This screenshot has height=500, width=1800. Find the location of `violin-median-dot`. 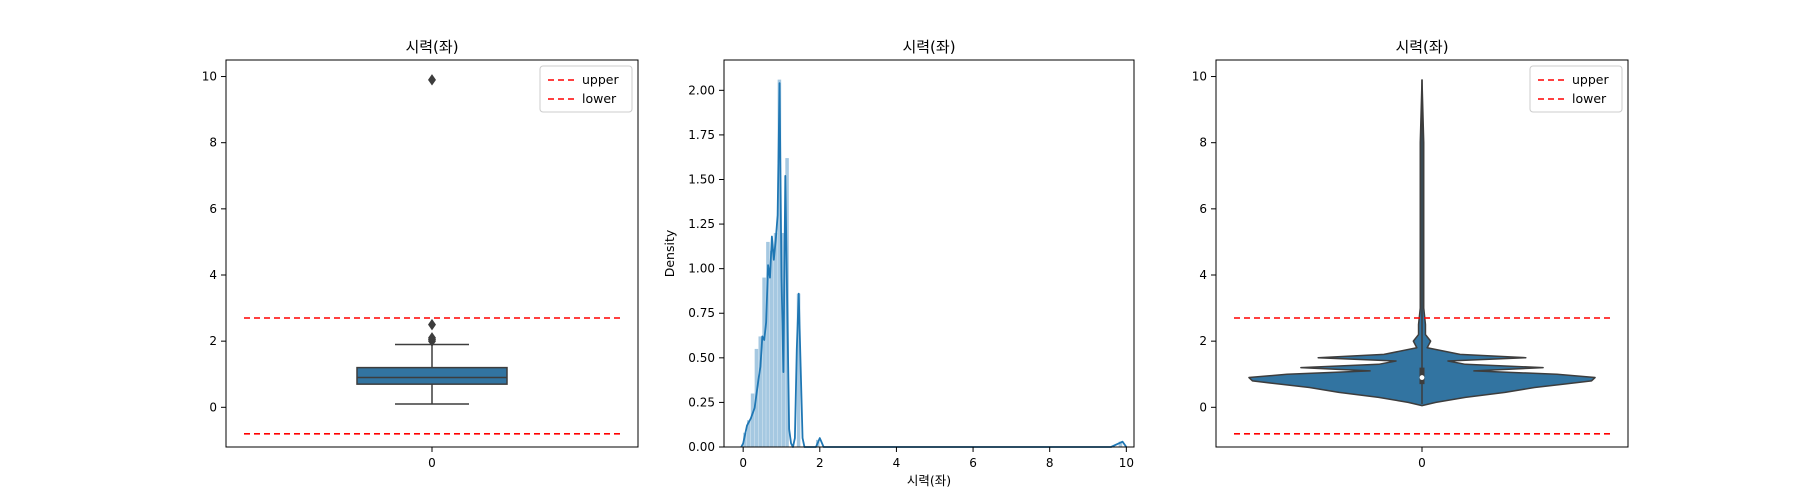

violin-median-dot is located at coordinates (1422, 377).